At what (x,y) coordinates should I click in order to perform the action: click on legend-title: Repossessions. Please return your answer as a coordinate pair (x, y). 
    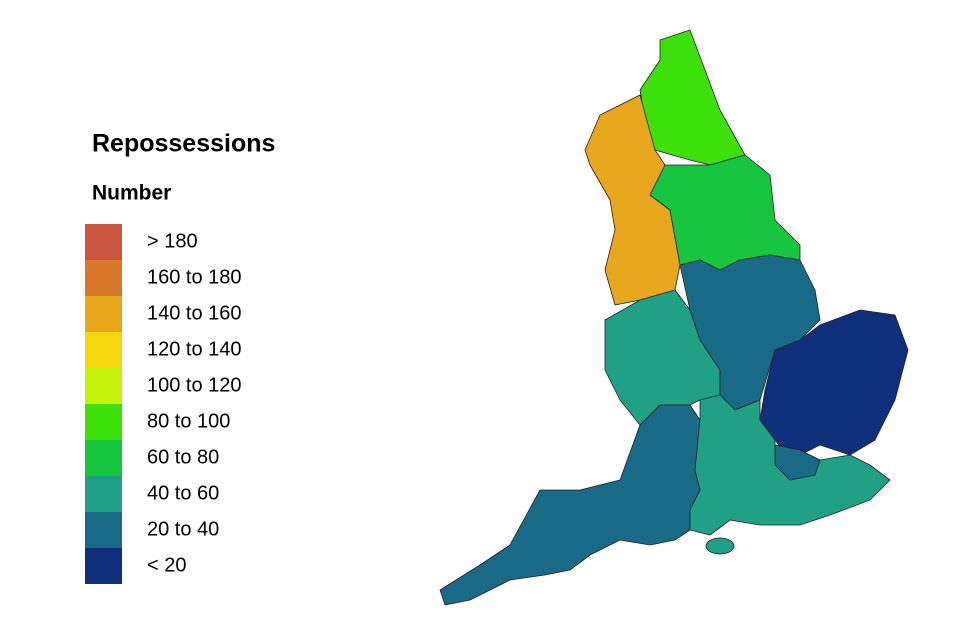
    Looking at the image, I should click on (183, 144).